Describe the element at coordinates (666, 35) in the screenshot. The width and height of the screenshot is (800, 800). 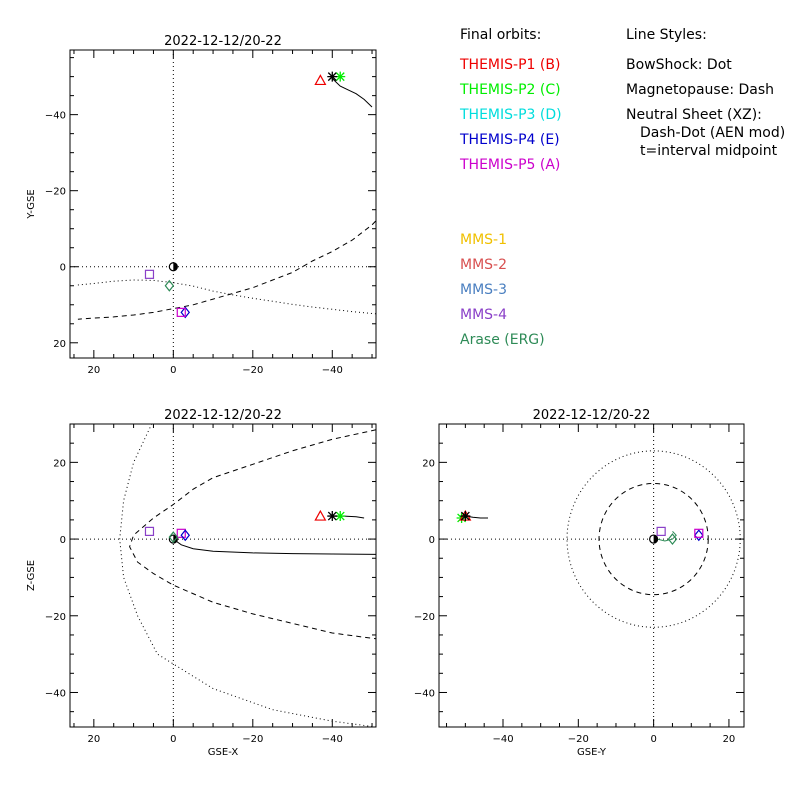
I see `line-styles-title: Line Styles:` at that location.